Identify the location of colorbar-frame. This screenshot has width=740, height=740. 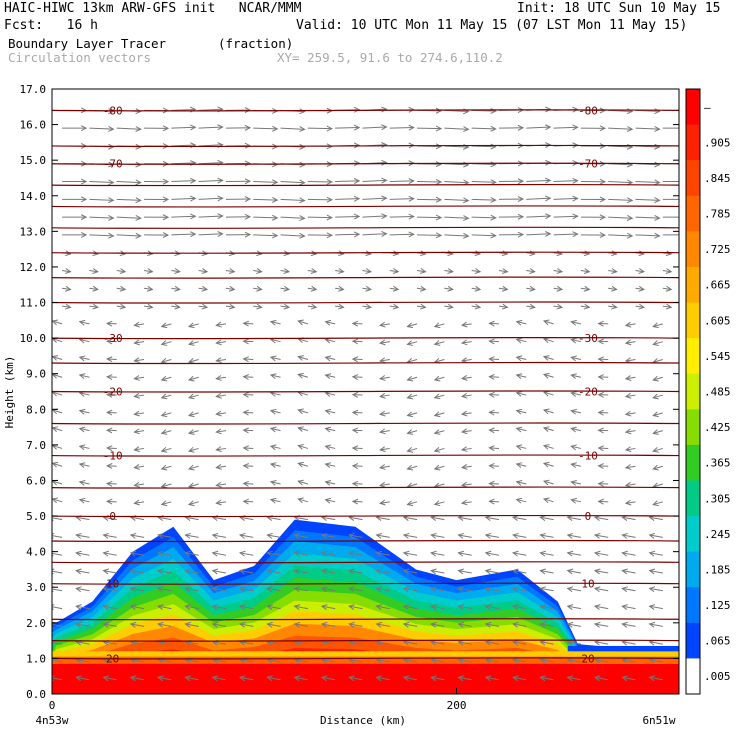
(693, 391).